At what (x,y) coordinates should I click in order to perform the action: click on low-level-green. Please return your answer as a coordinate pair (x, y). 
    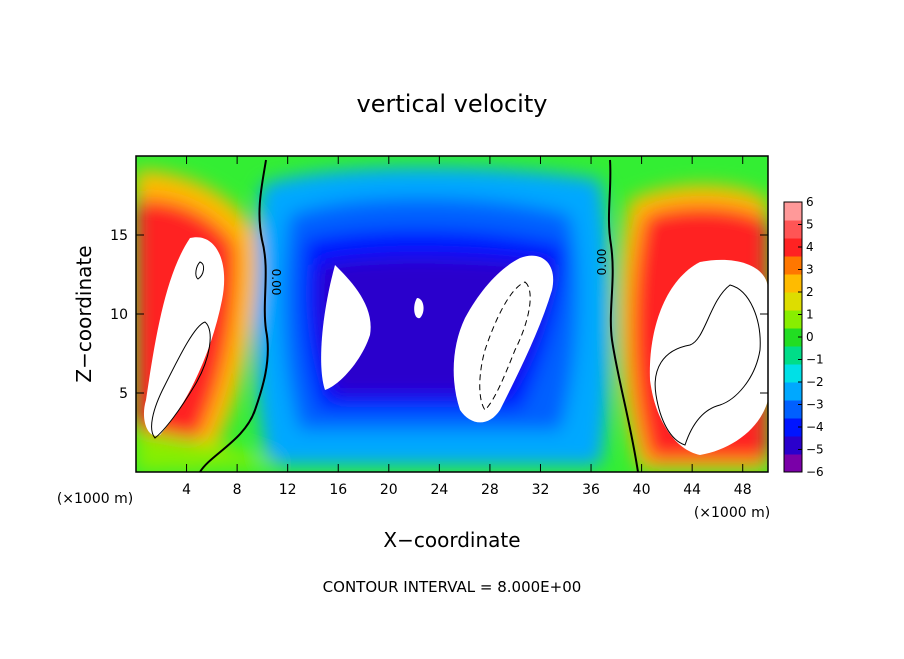
    Looking at the image, I should click on (208, 451).